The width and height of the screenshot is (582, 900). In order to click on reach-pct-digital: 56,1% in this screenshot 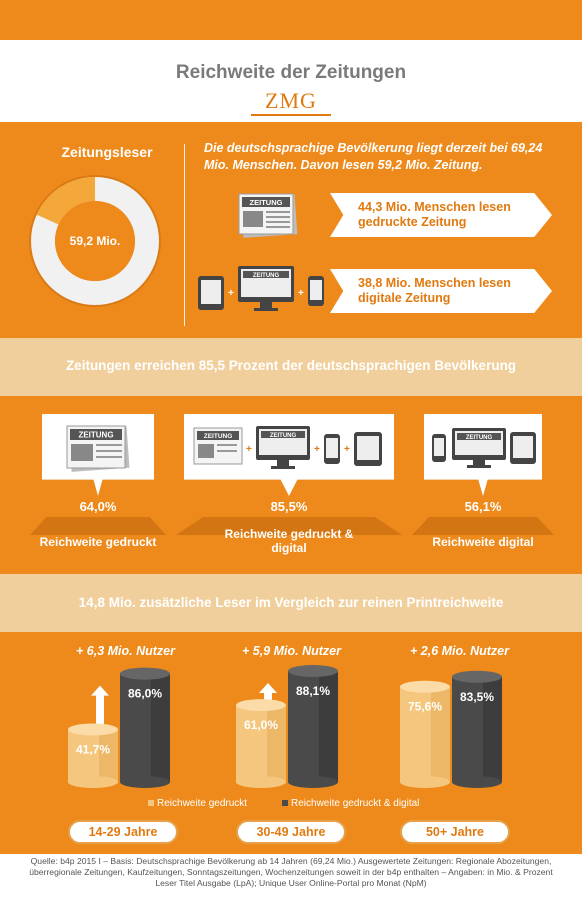, I will do `click(483, 506)`.